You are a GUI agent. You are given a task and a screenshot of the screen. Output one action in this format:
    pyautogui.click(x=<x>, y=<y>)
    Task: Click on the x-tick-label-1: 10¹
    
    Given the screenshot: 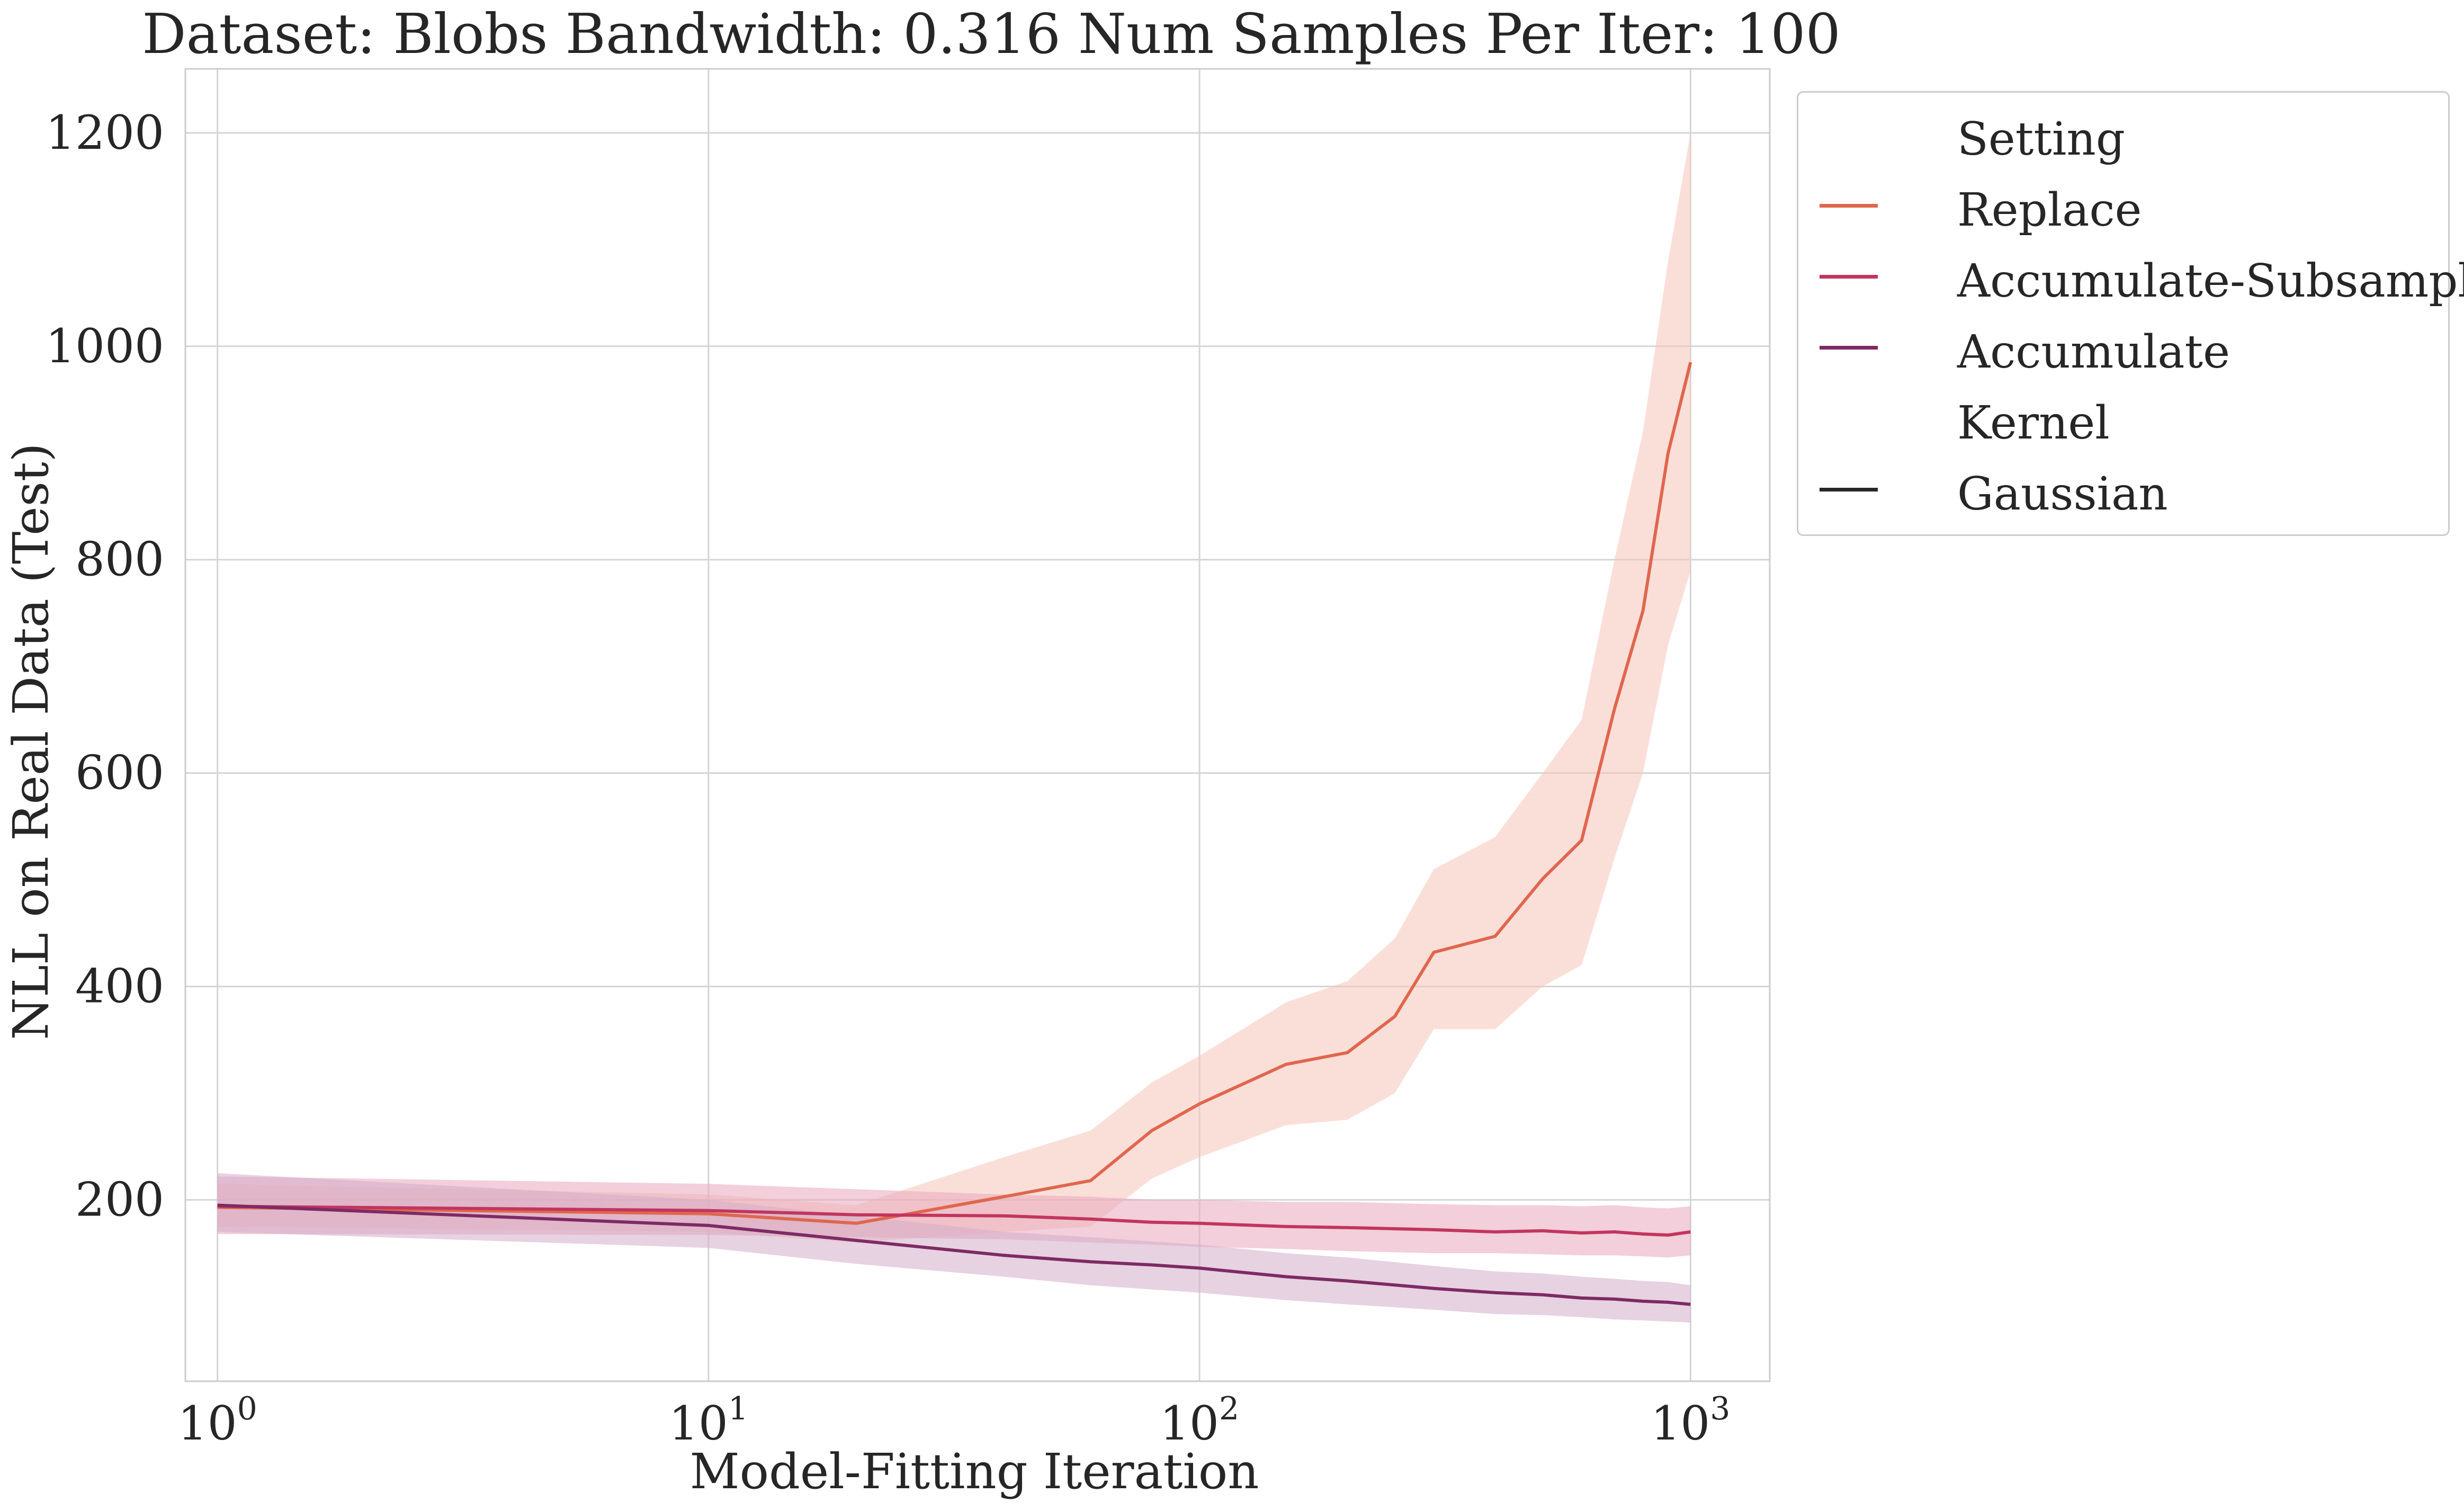 What is the action you would take?
    pyautogui.click(x=708, y=1421)
    